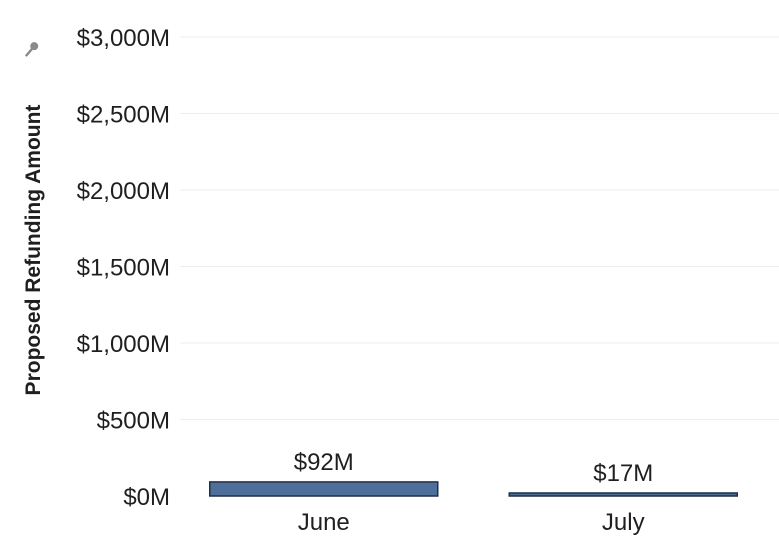  Describe the element at coordinates (33, 250) in the screenshot. I see `y-axis-title: Proposed Refunding Amount` at that location.